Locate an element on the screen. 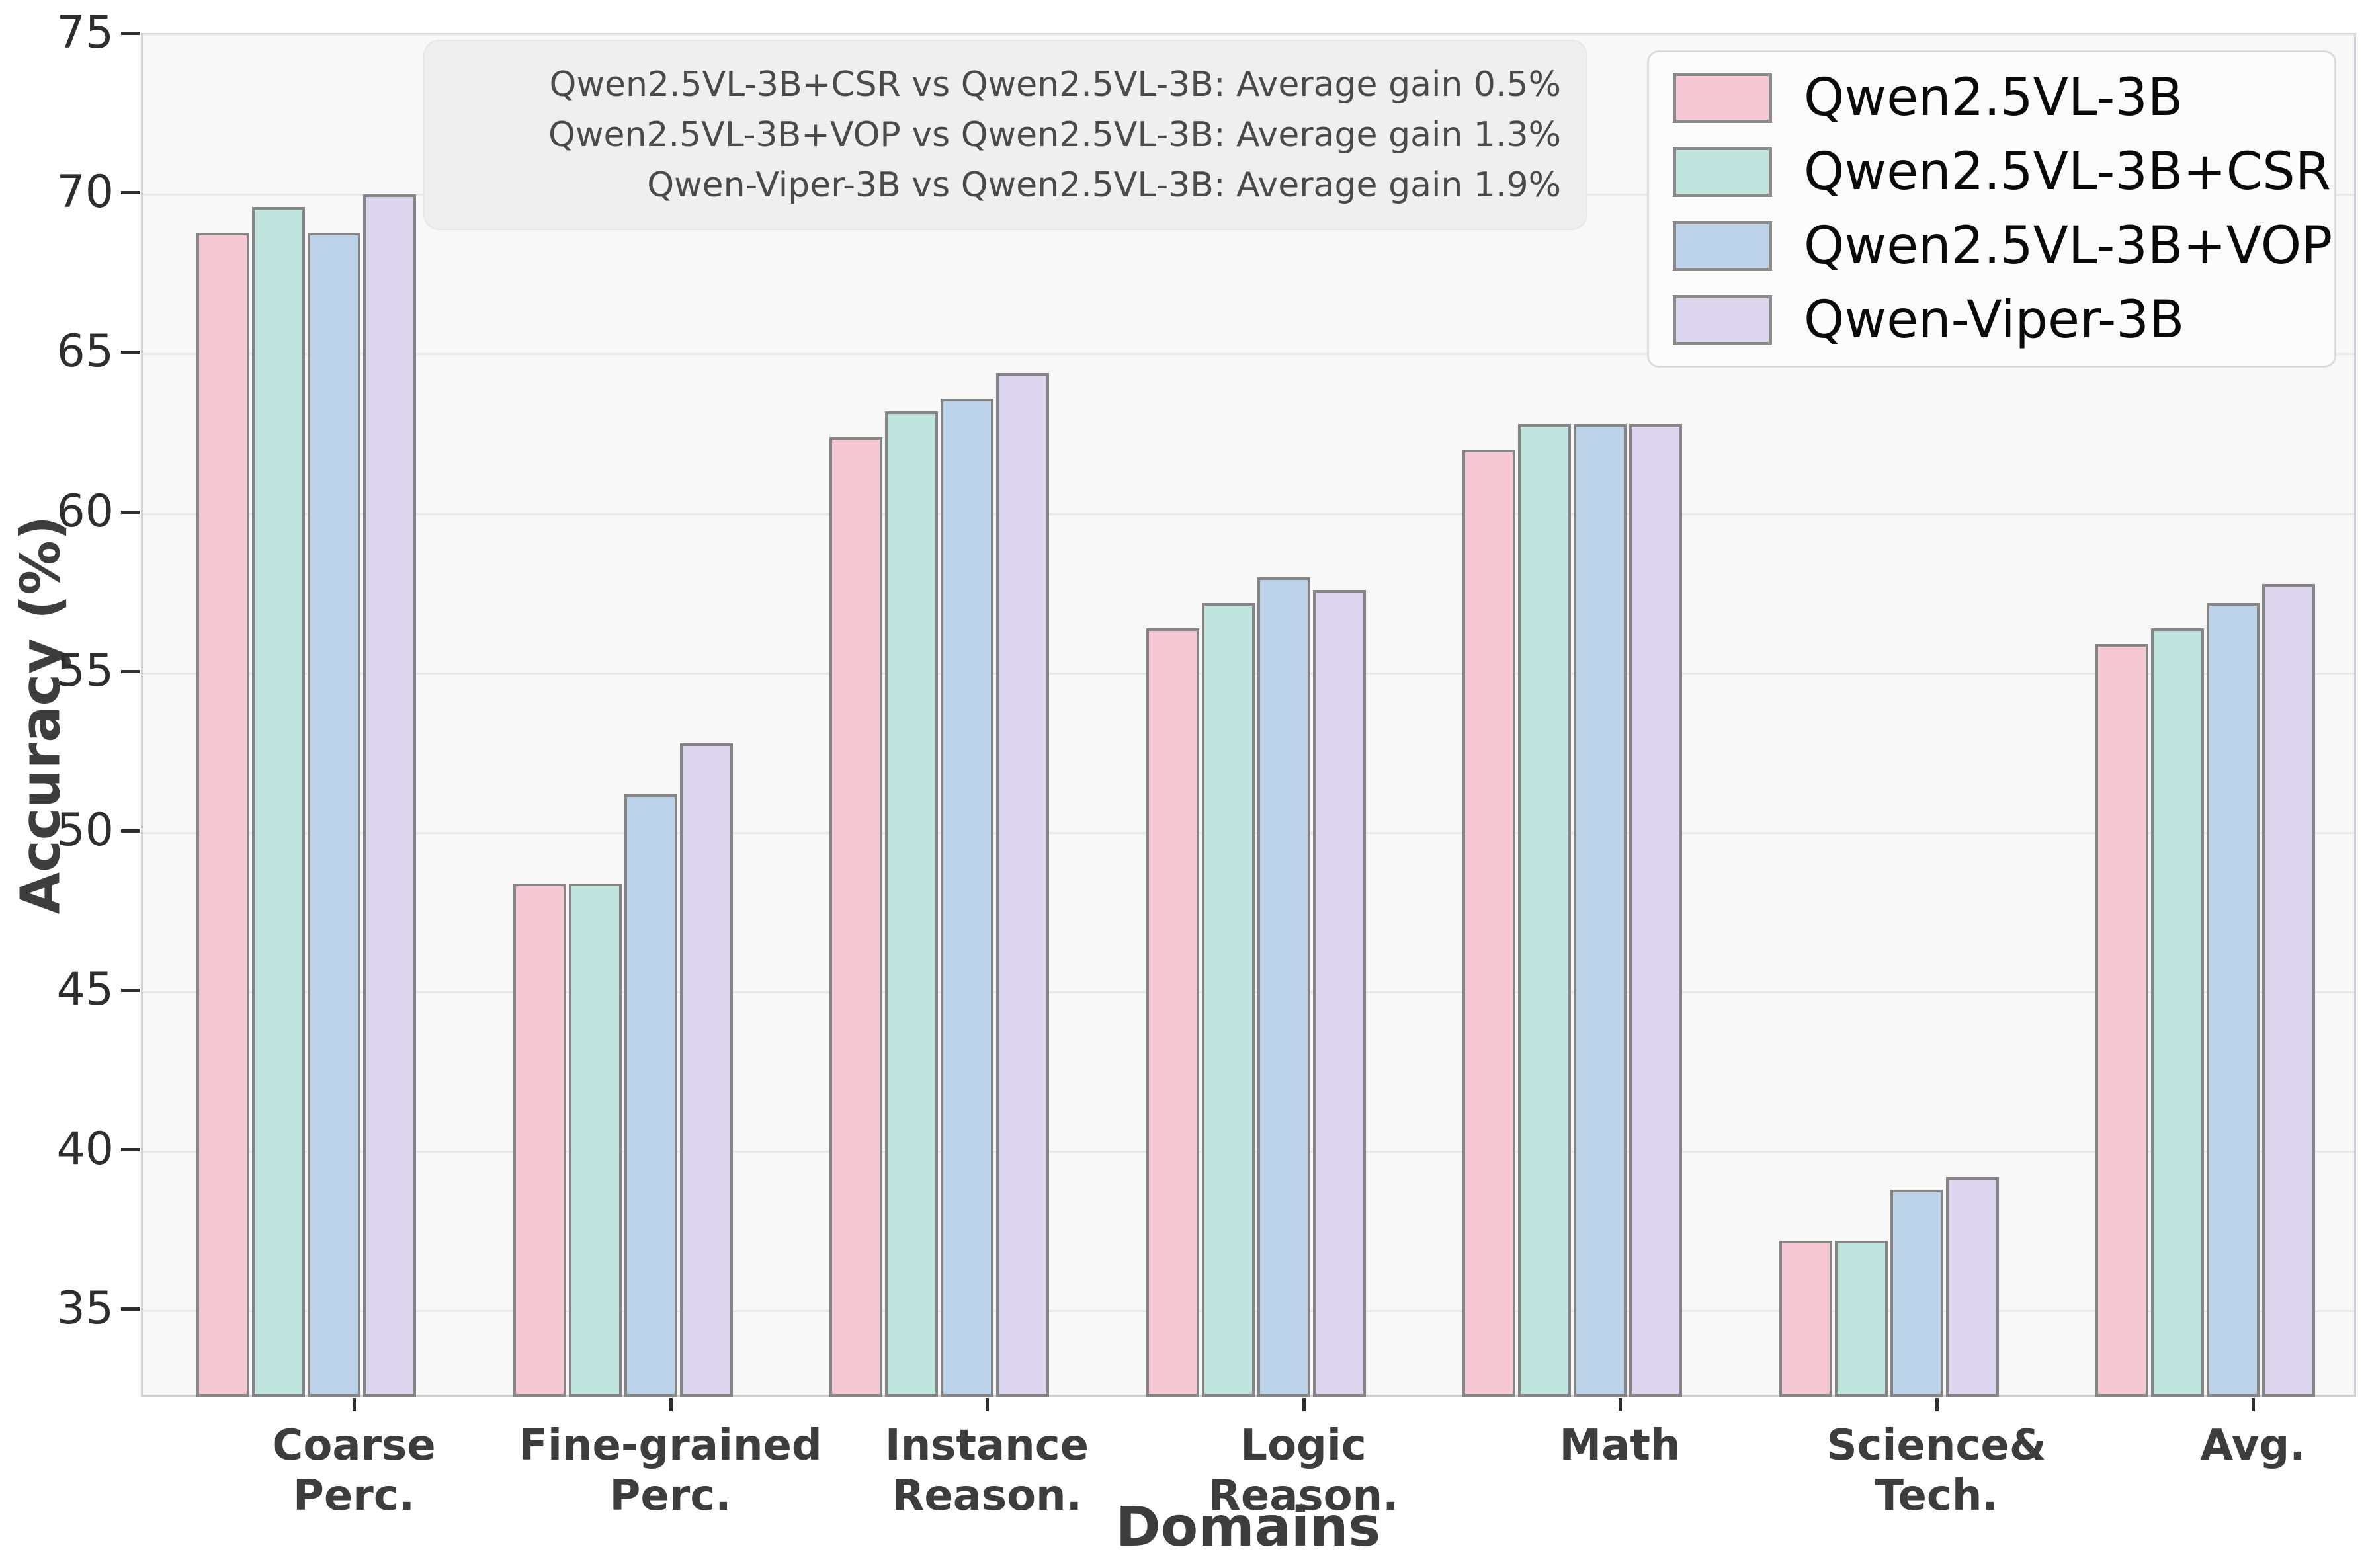  bar-qwen2-5vl-3b-fine-grained-perc- is located at coordinates (539, 1140).